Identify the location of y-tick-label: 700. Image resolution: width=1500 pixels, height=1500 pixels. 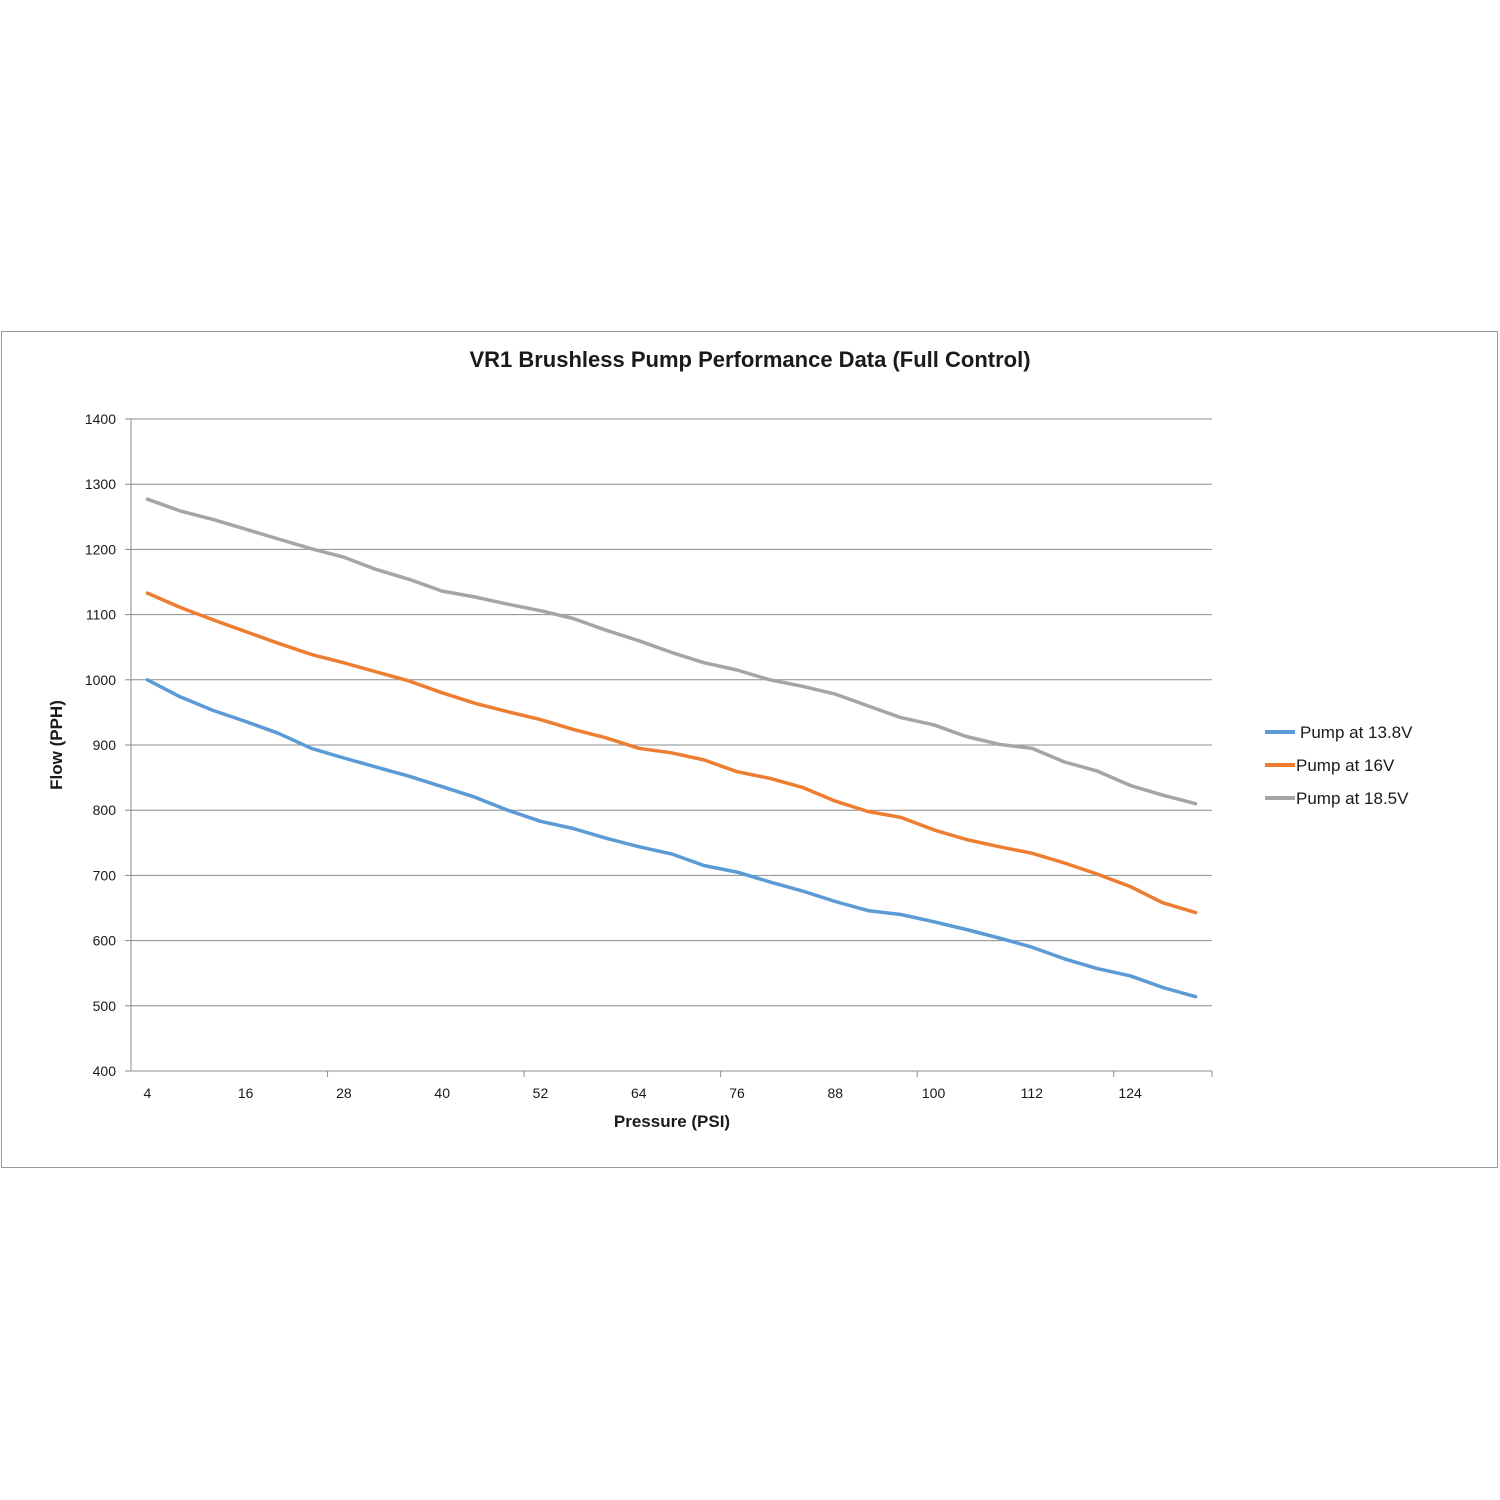
(105, 875).